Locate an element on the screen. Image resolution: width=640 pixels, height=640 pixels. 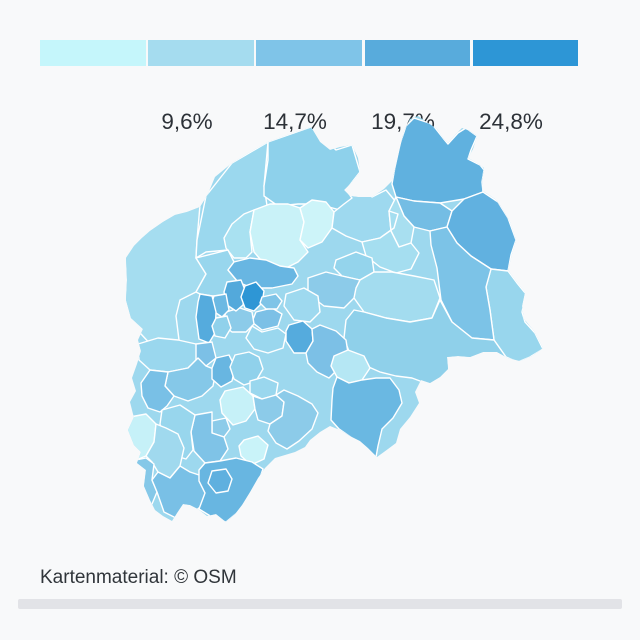
district-duisburg is located at coordinates (206, 318).